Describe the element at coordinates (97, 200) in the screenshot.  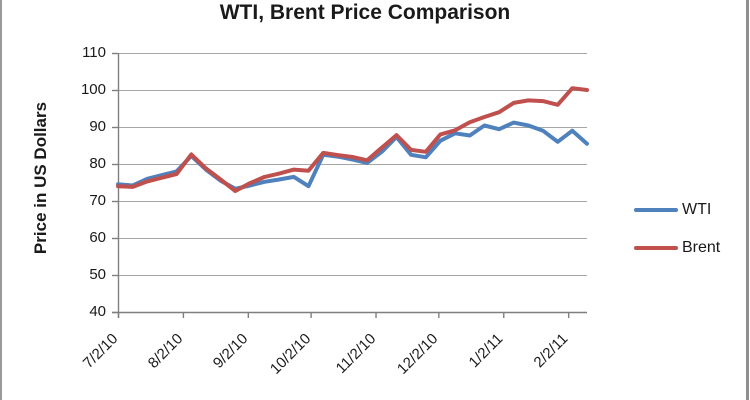
I see `y-tick-label: 70` at that location.